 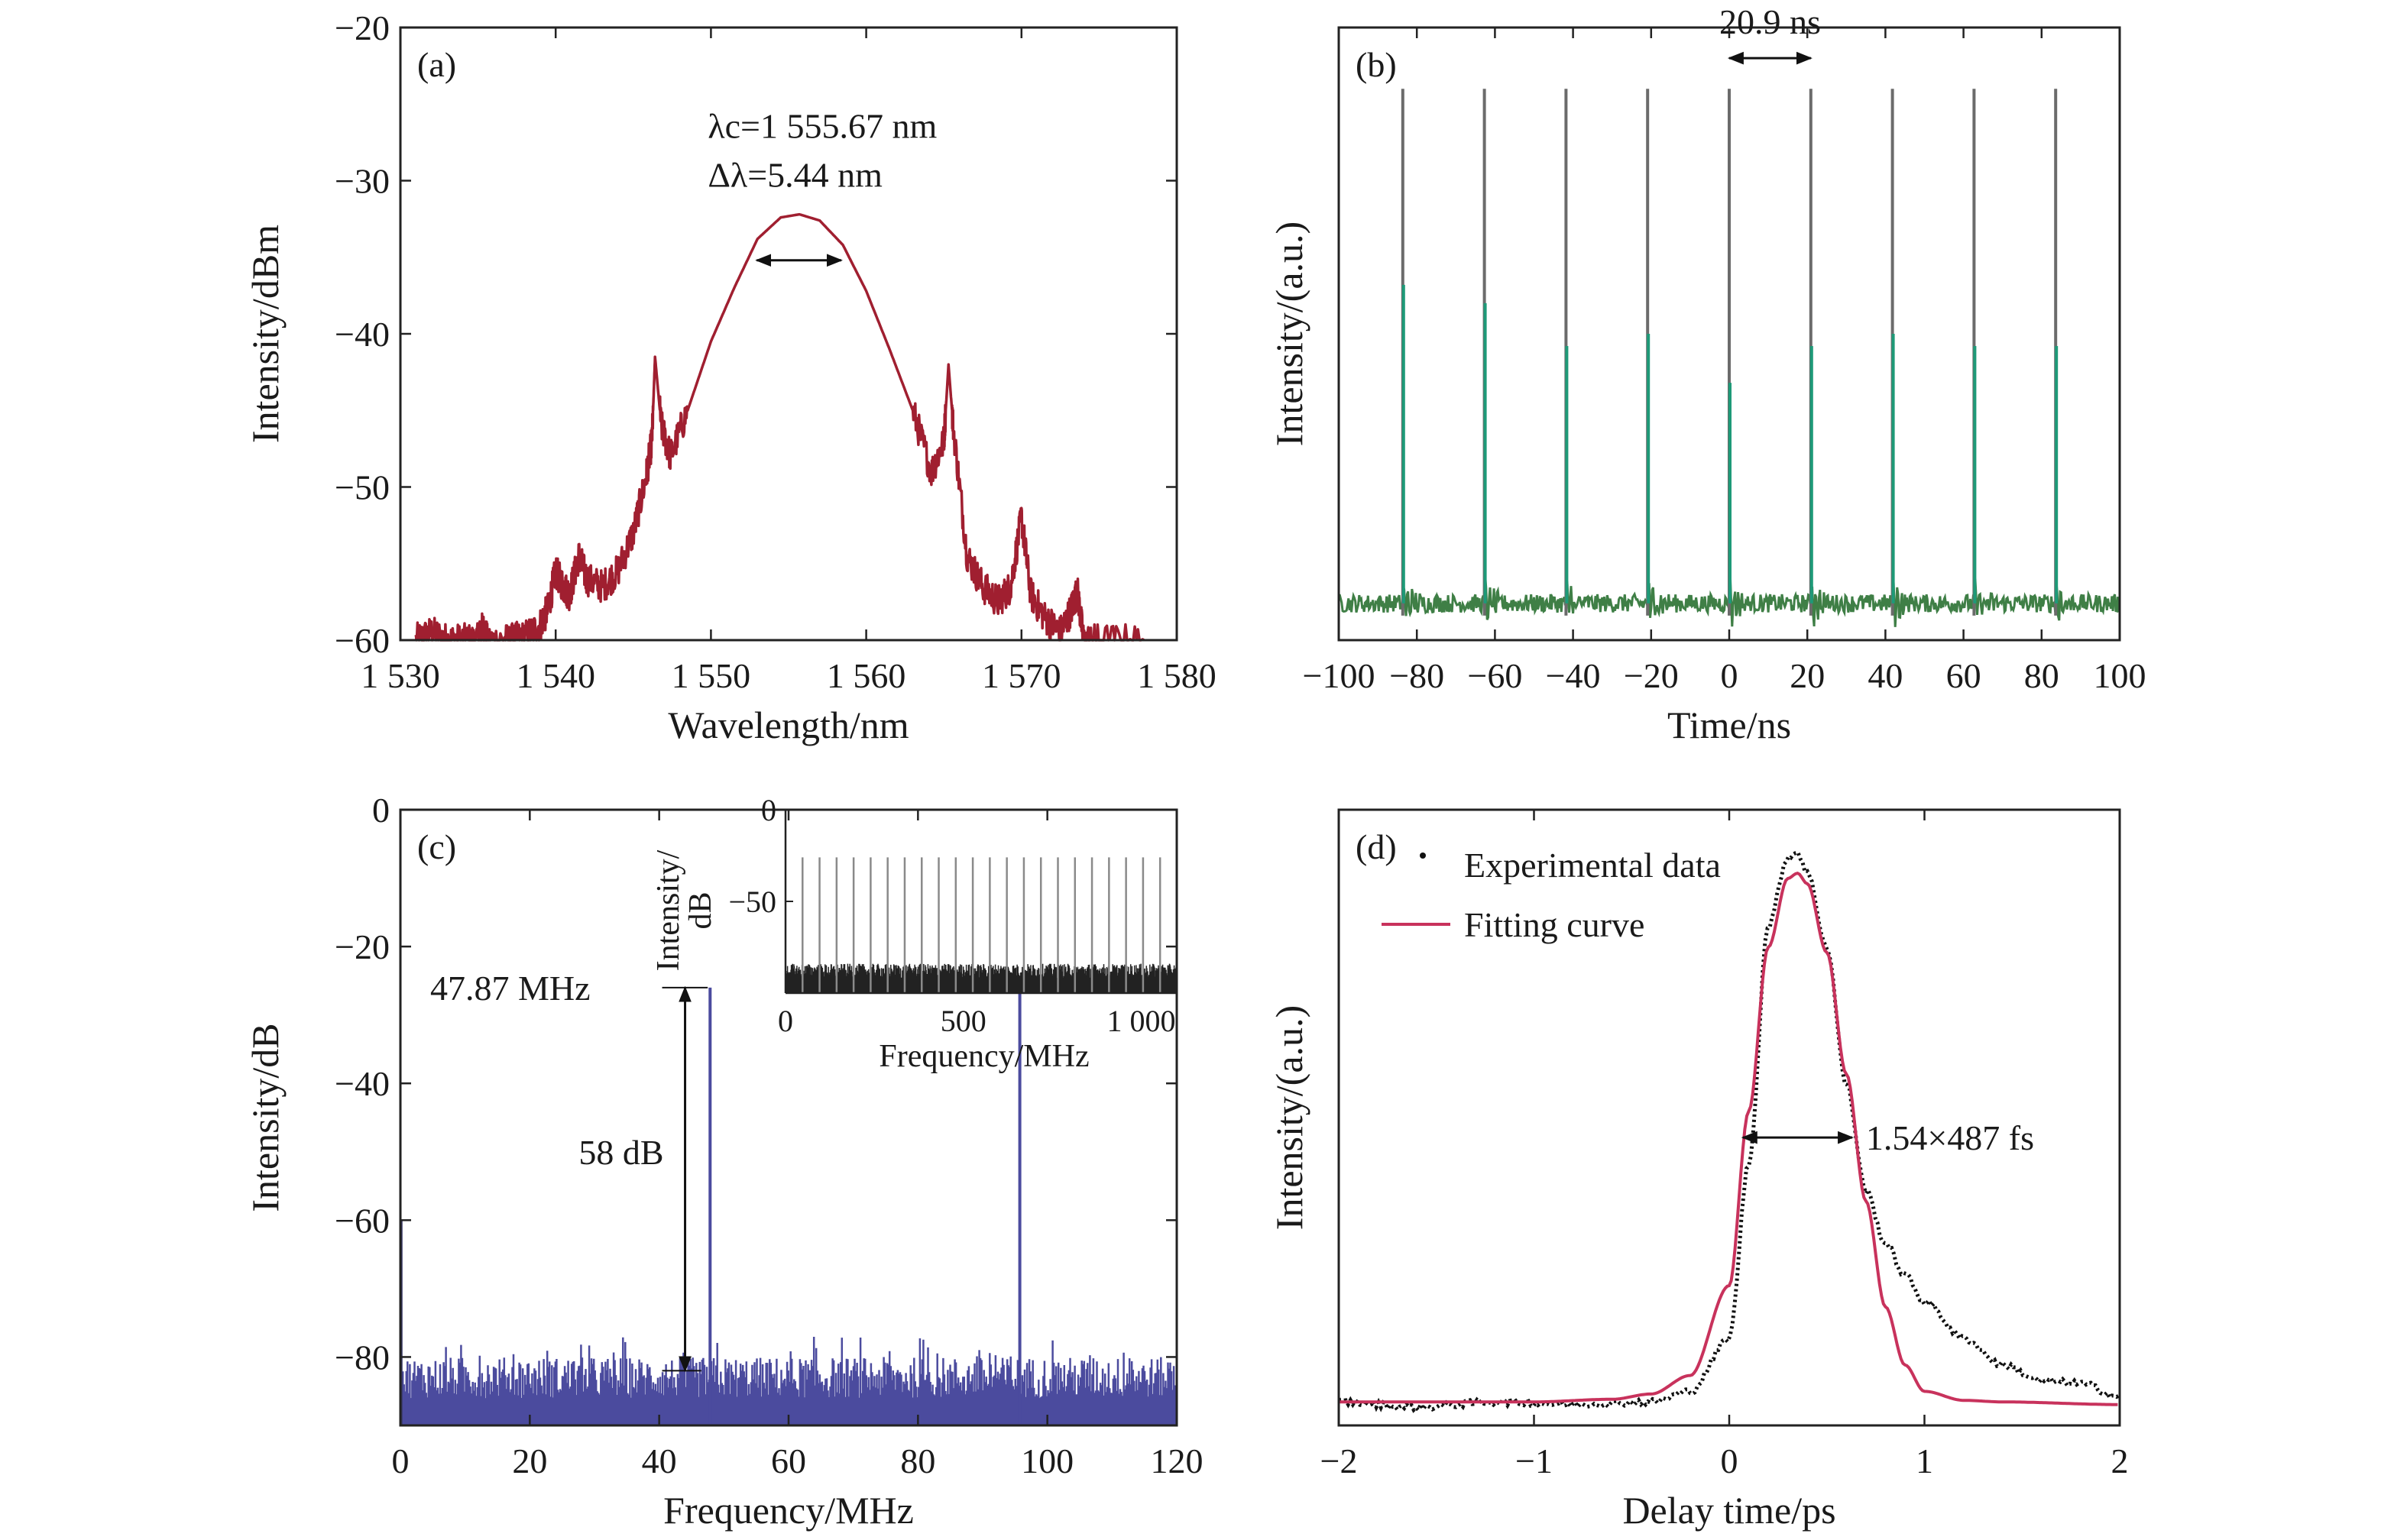 What do you see at coordinates (1950, 1137) in the screenshot?
I see `fwhm-annotation: 1.54×487 fs` at bounding box center [1950, 1137].